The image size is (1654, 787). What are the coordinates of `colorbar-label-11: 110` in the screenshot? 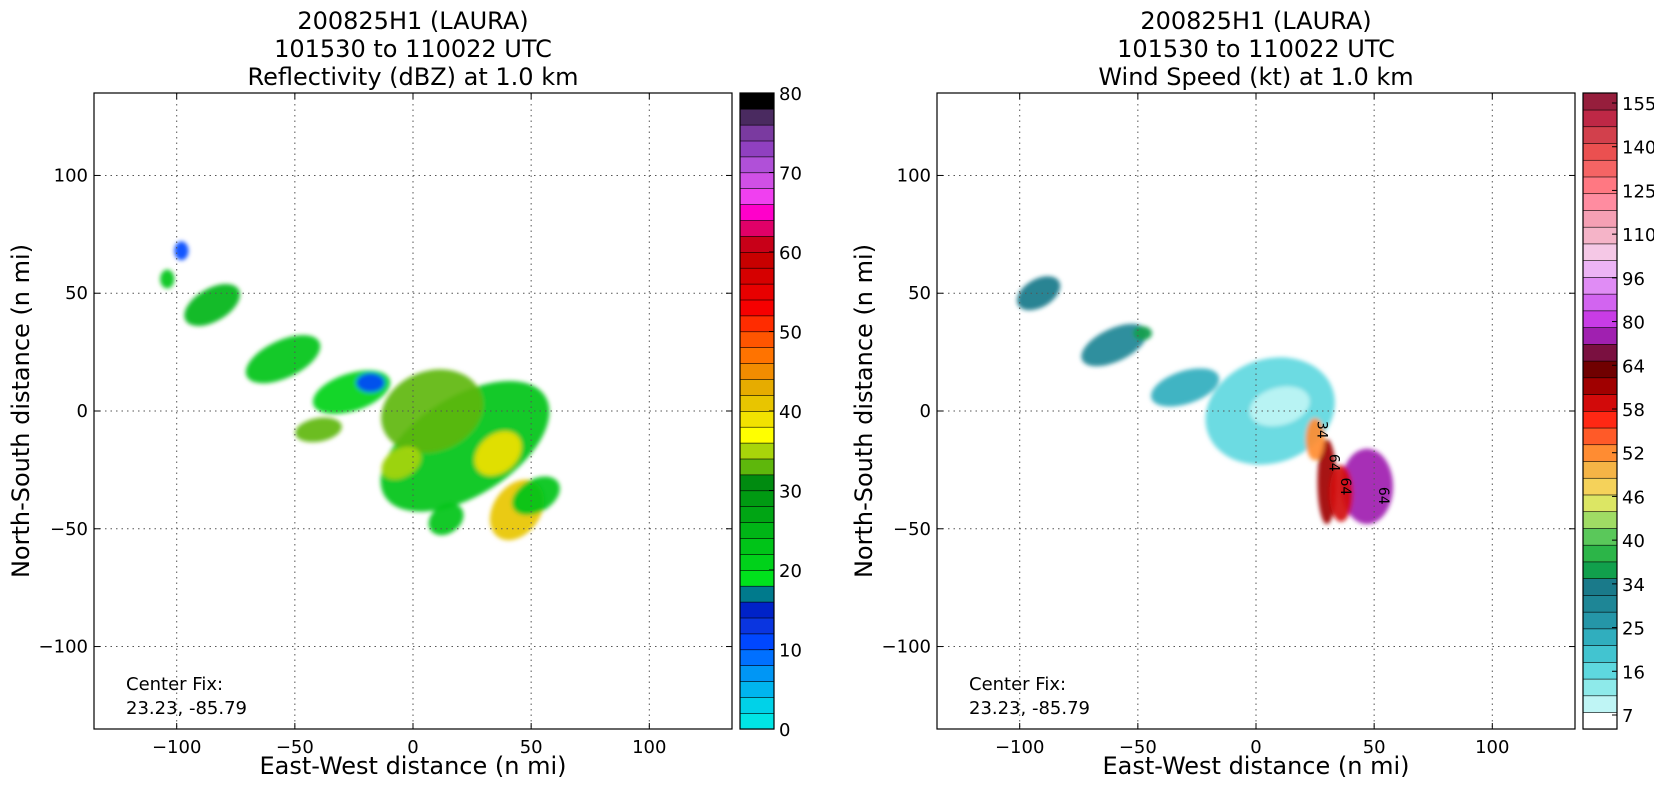 It's located at (1638, 235).